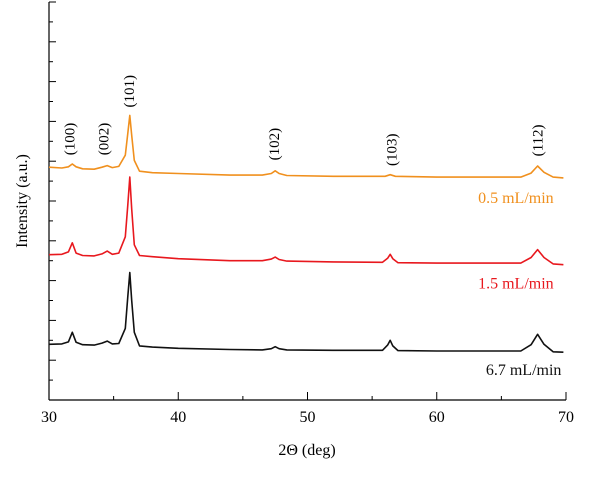  I want to click on series-label-3: 6.7 mL/min, so click(524, 370).